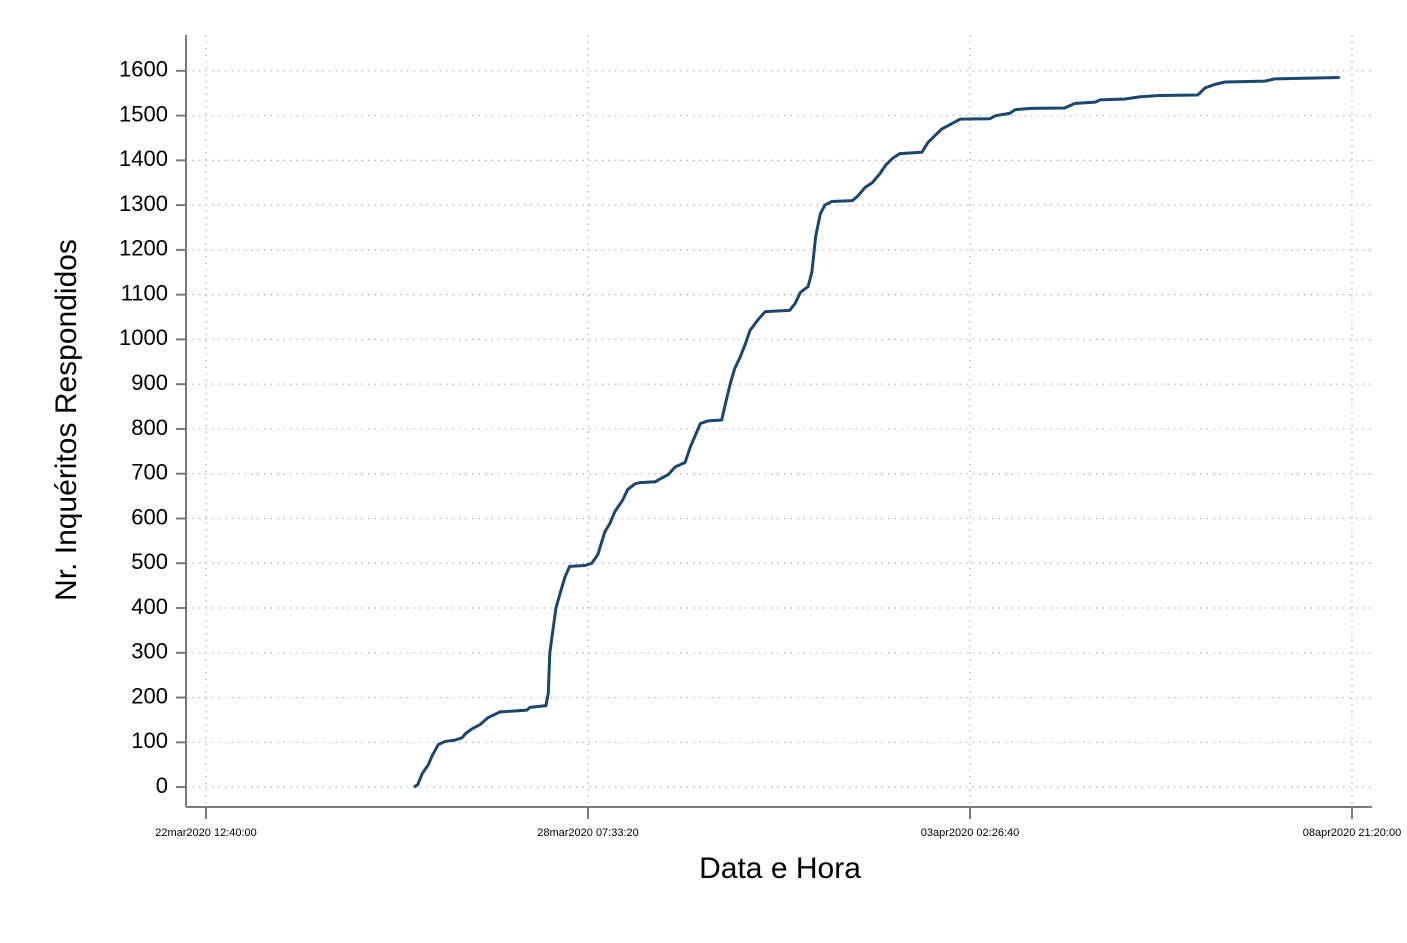 This screenshot has height=943, width=1407. What do you see at coordinates (780, 868) in the screenshot?
I see `x-axis-title: Data e Hora` at bounding box center [780, 868].